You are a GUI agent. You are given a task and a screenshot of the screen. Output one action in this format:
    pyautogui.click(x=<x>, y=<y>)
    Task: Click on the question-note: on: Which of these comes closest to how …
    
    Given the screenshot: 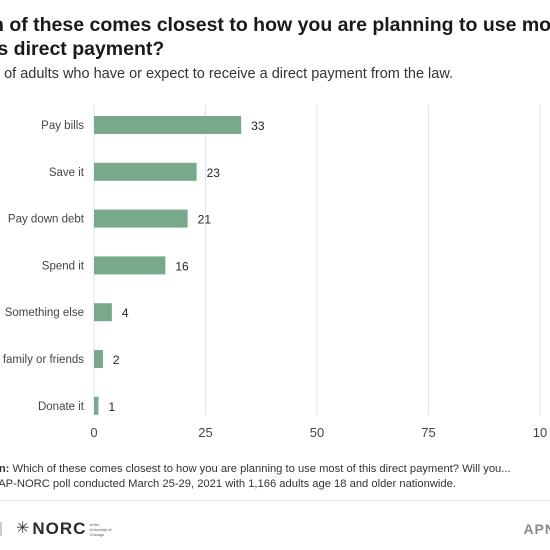 What is the action you would take?
    pyautogui.click(x=275, y=469)
    